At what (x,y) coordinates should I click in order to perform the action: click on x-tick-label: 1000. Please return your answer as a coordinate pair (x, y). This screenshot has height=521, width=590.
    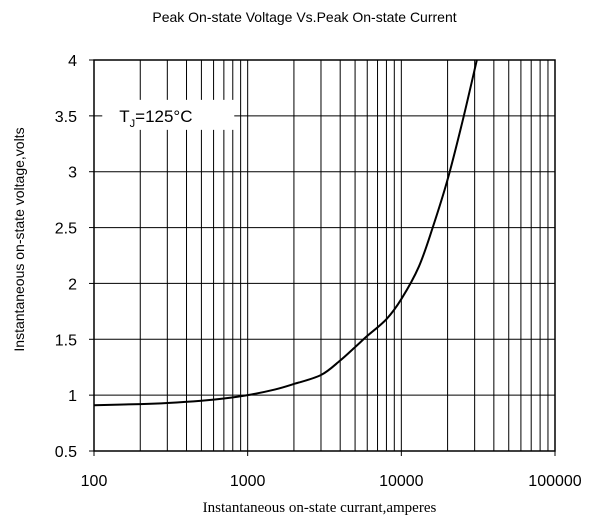
    Looking at the image, I should click on (248, 481).